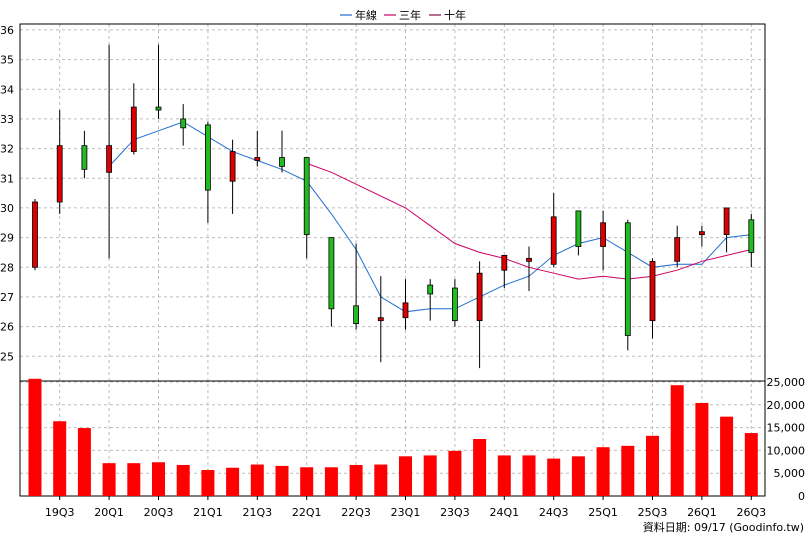 This screenshot has height=540, width=808. Describe the element at coordinates (109, 512) in the screenshot. I see `x-tick-label: 20Q1` at that location.